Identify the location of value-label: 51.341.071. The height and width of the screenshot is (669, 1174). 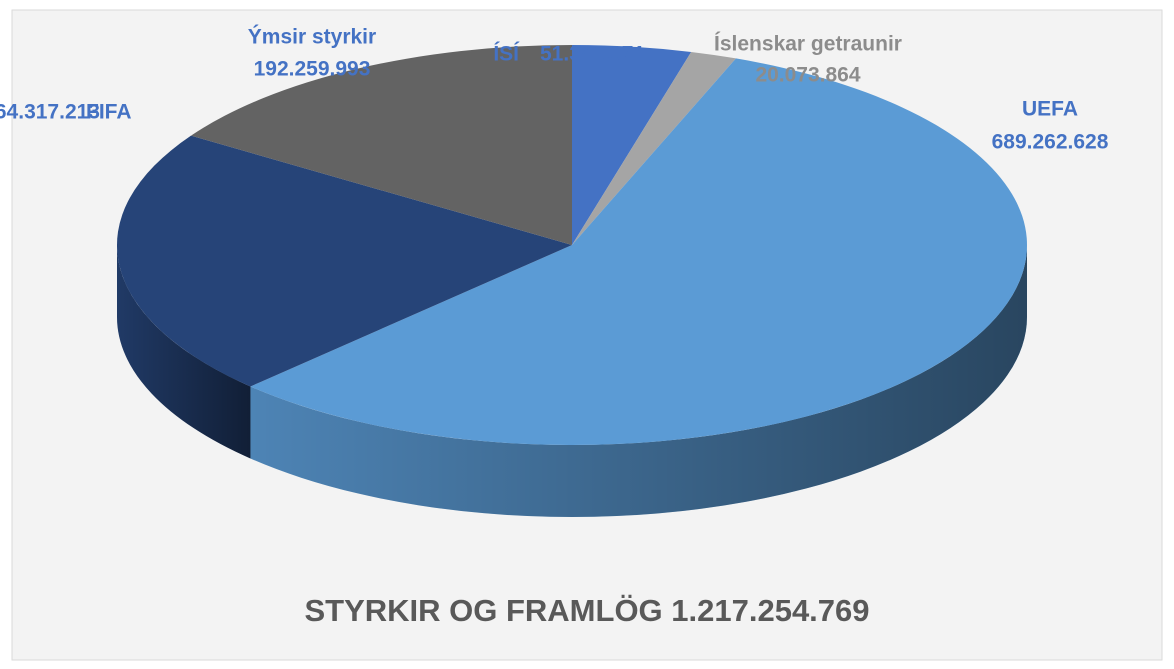
(592, 54).